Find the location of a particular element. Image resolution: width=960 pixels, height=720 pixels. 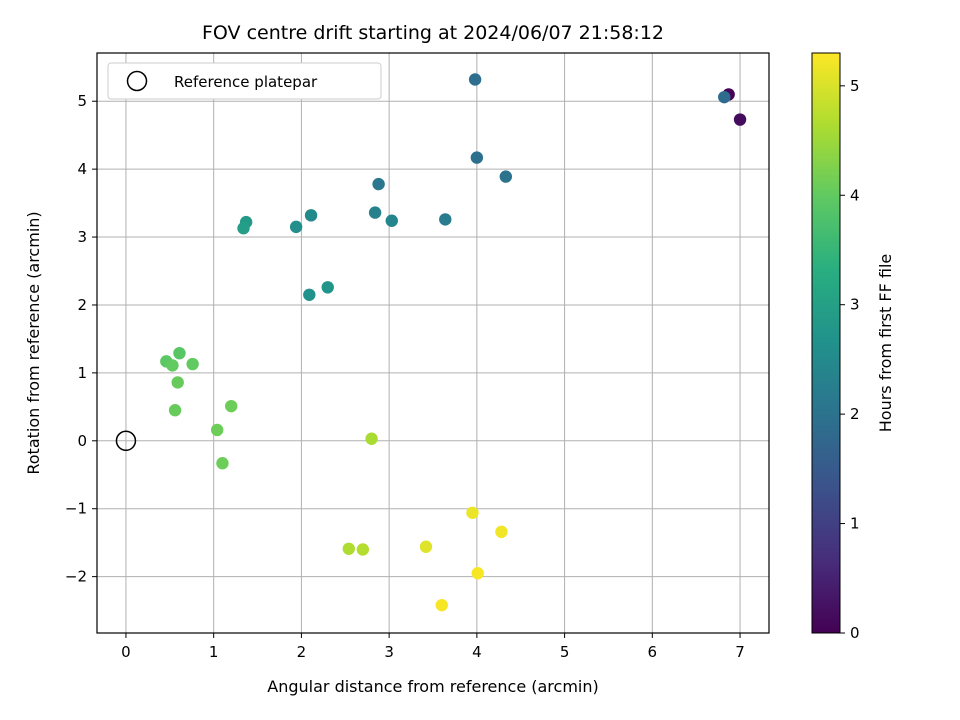

reference-platepar-marker is located at coordinates (126, 441).